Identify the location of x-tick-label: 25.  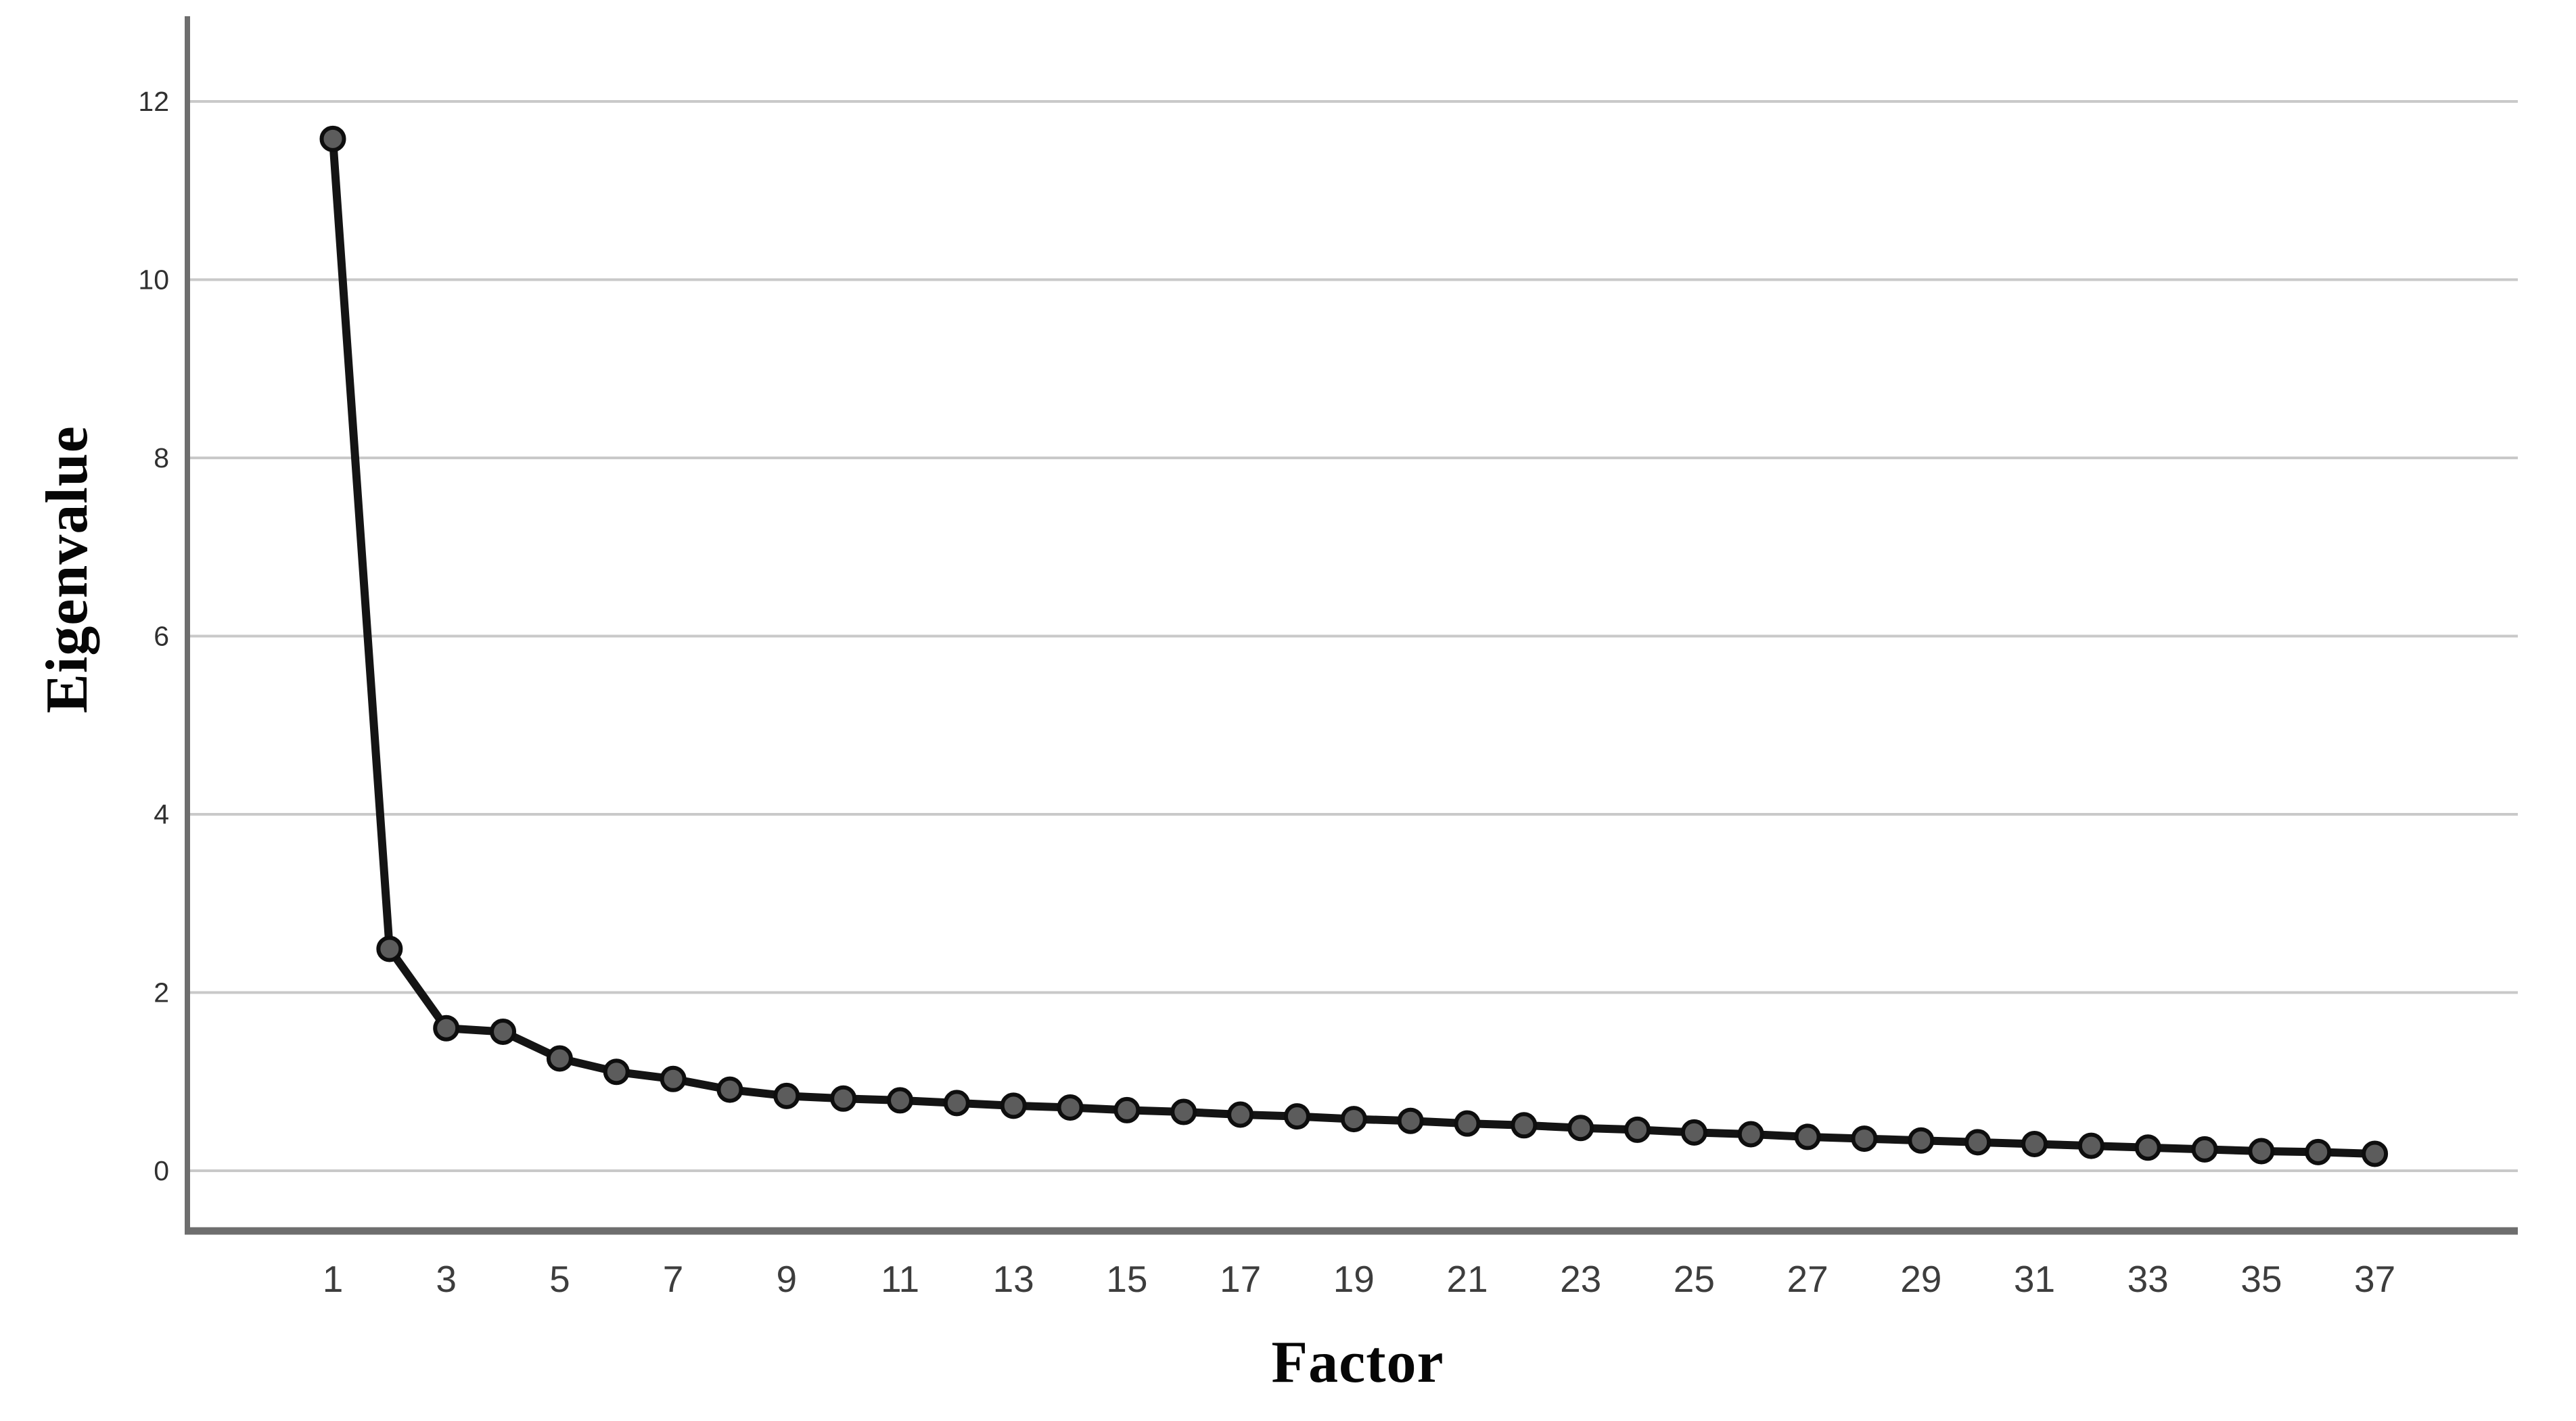
(1694, 1279).